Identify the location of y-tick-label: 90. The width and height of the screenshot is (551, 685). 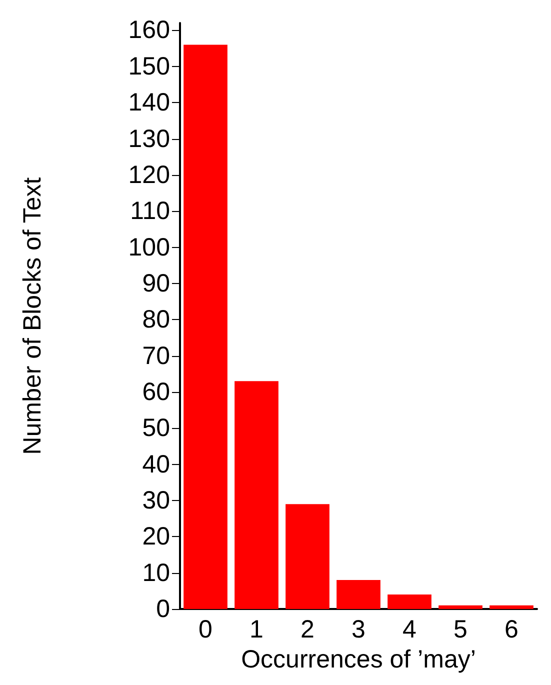
(156, 283).